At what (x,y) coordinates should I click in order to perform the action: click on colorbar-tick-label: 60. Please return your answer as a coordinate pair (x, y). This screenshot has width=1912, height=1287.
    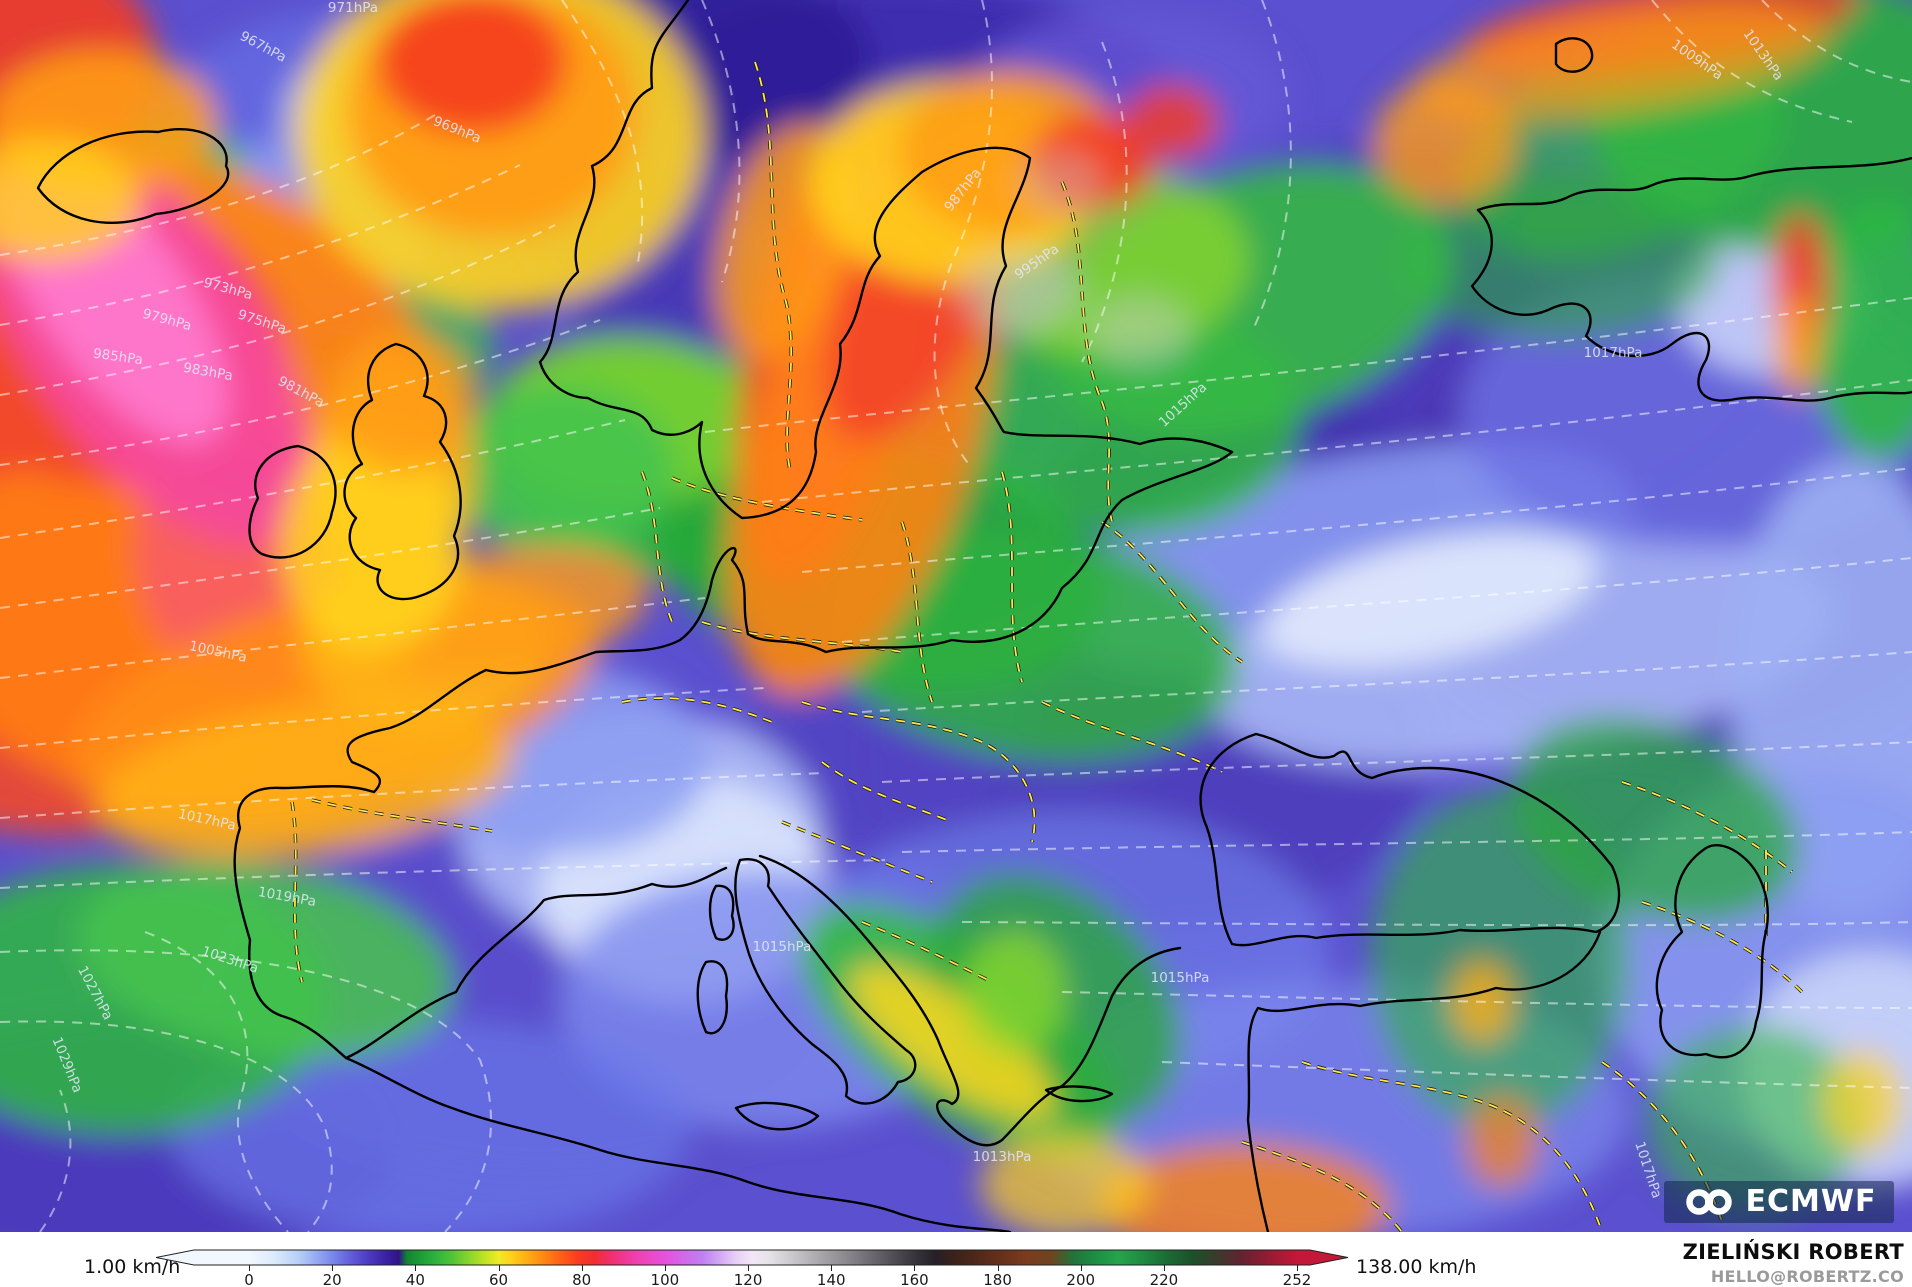
    Looking at the image, I should click on (498, 1279).